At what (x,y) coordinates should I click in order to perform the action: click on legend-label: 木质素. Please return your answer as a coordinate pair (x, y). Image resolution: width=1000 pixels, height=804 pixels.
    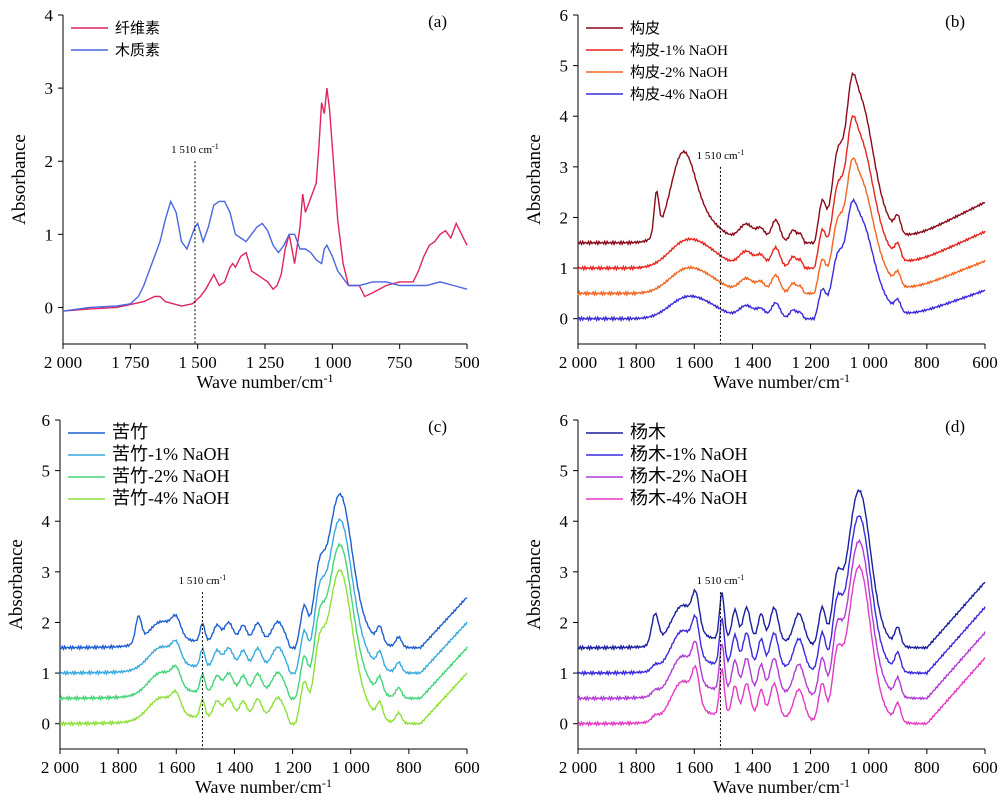
    Looking at the image, I should click on (137, 50).